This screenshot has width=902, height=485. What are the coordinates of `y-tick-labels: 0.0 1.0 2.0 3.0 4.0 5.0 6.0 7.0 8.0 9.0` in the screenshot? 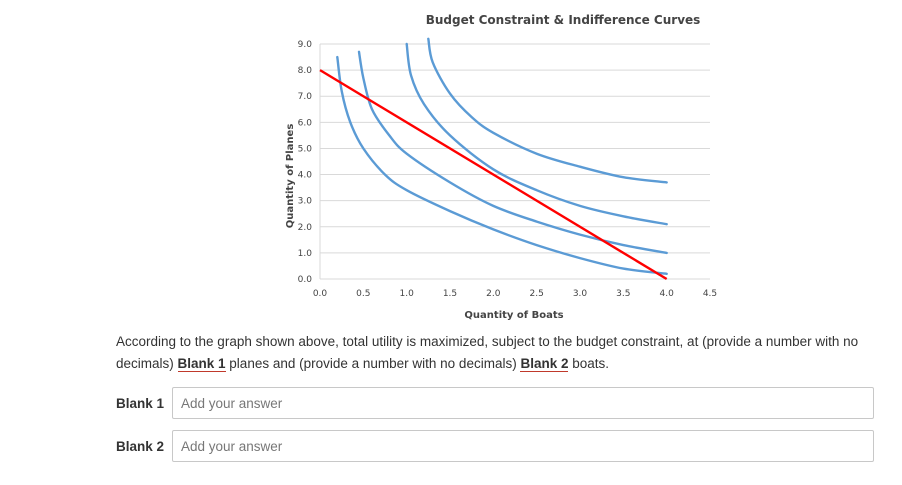 It's located at (305, 162).